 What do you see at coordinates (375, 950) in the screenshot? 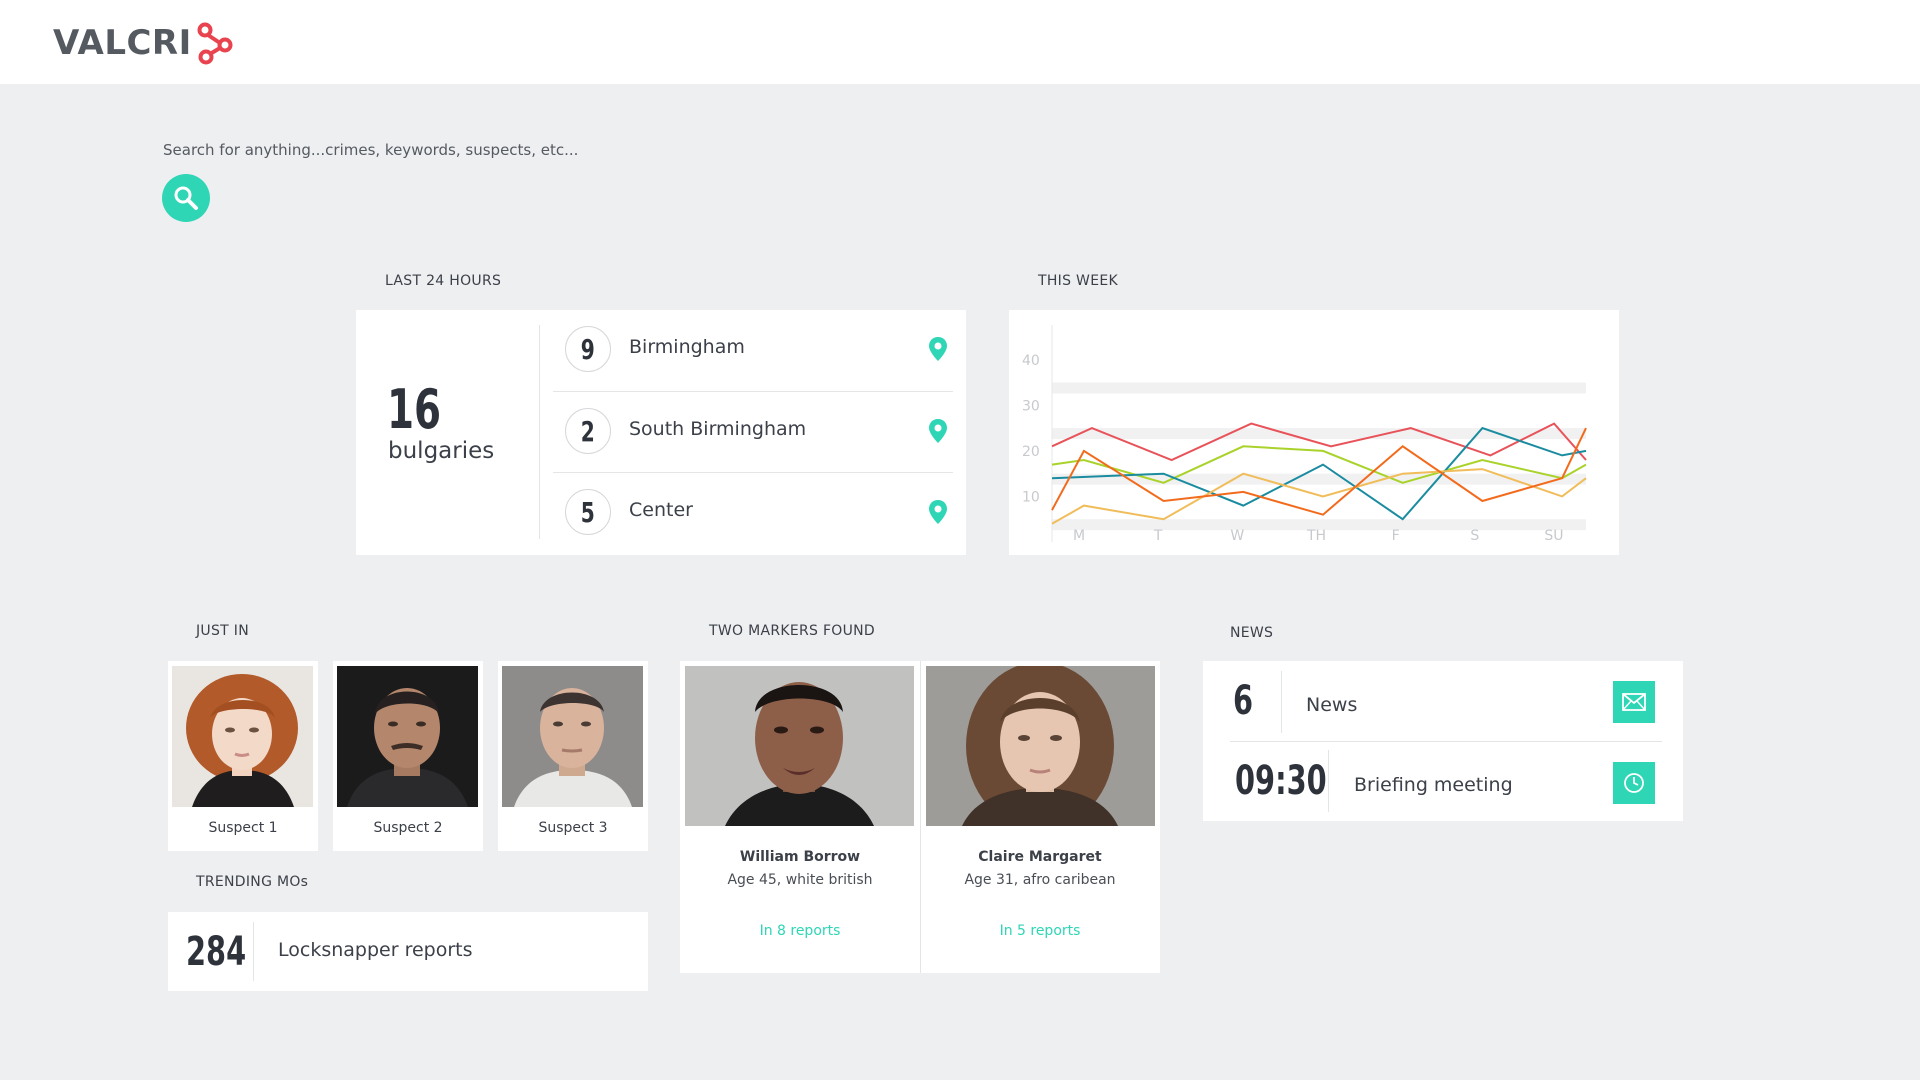
I see `trending-text: Locksnapper reports` at bounding box center [375, 950].